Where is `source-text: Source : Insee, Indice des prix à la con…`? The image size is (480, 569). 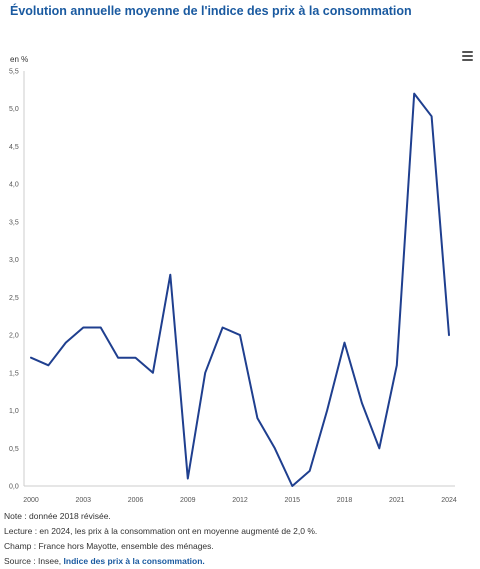 source-text: Source : Insee, Indice des prix à la con… is located at coordinates (160, 561).